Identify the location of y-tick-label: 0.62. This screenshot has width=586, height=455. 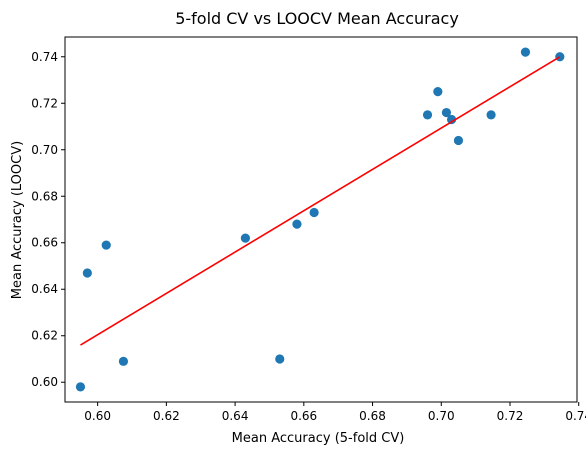
(44, 336).